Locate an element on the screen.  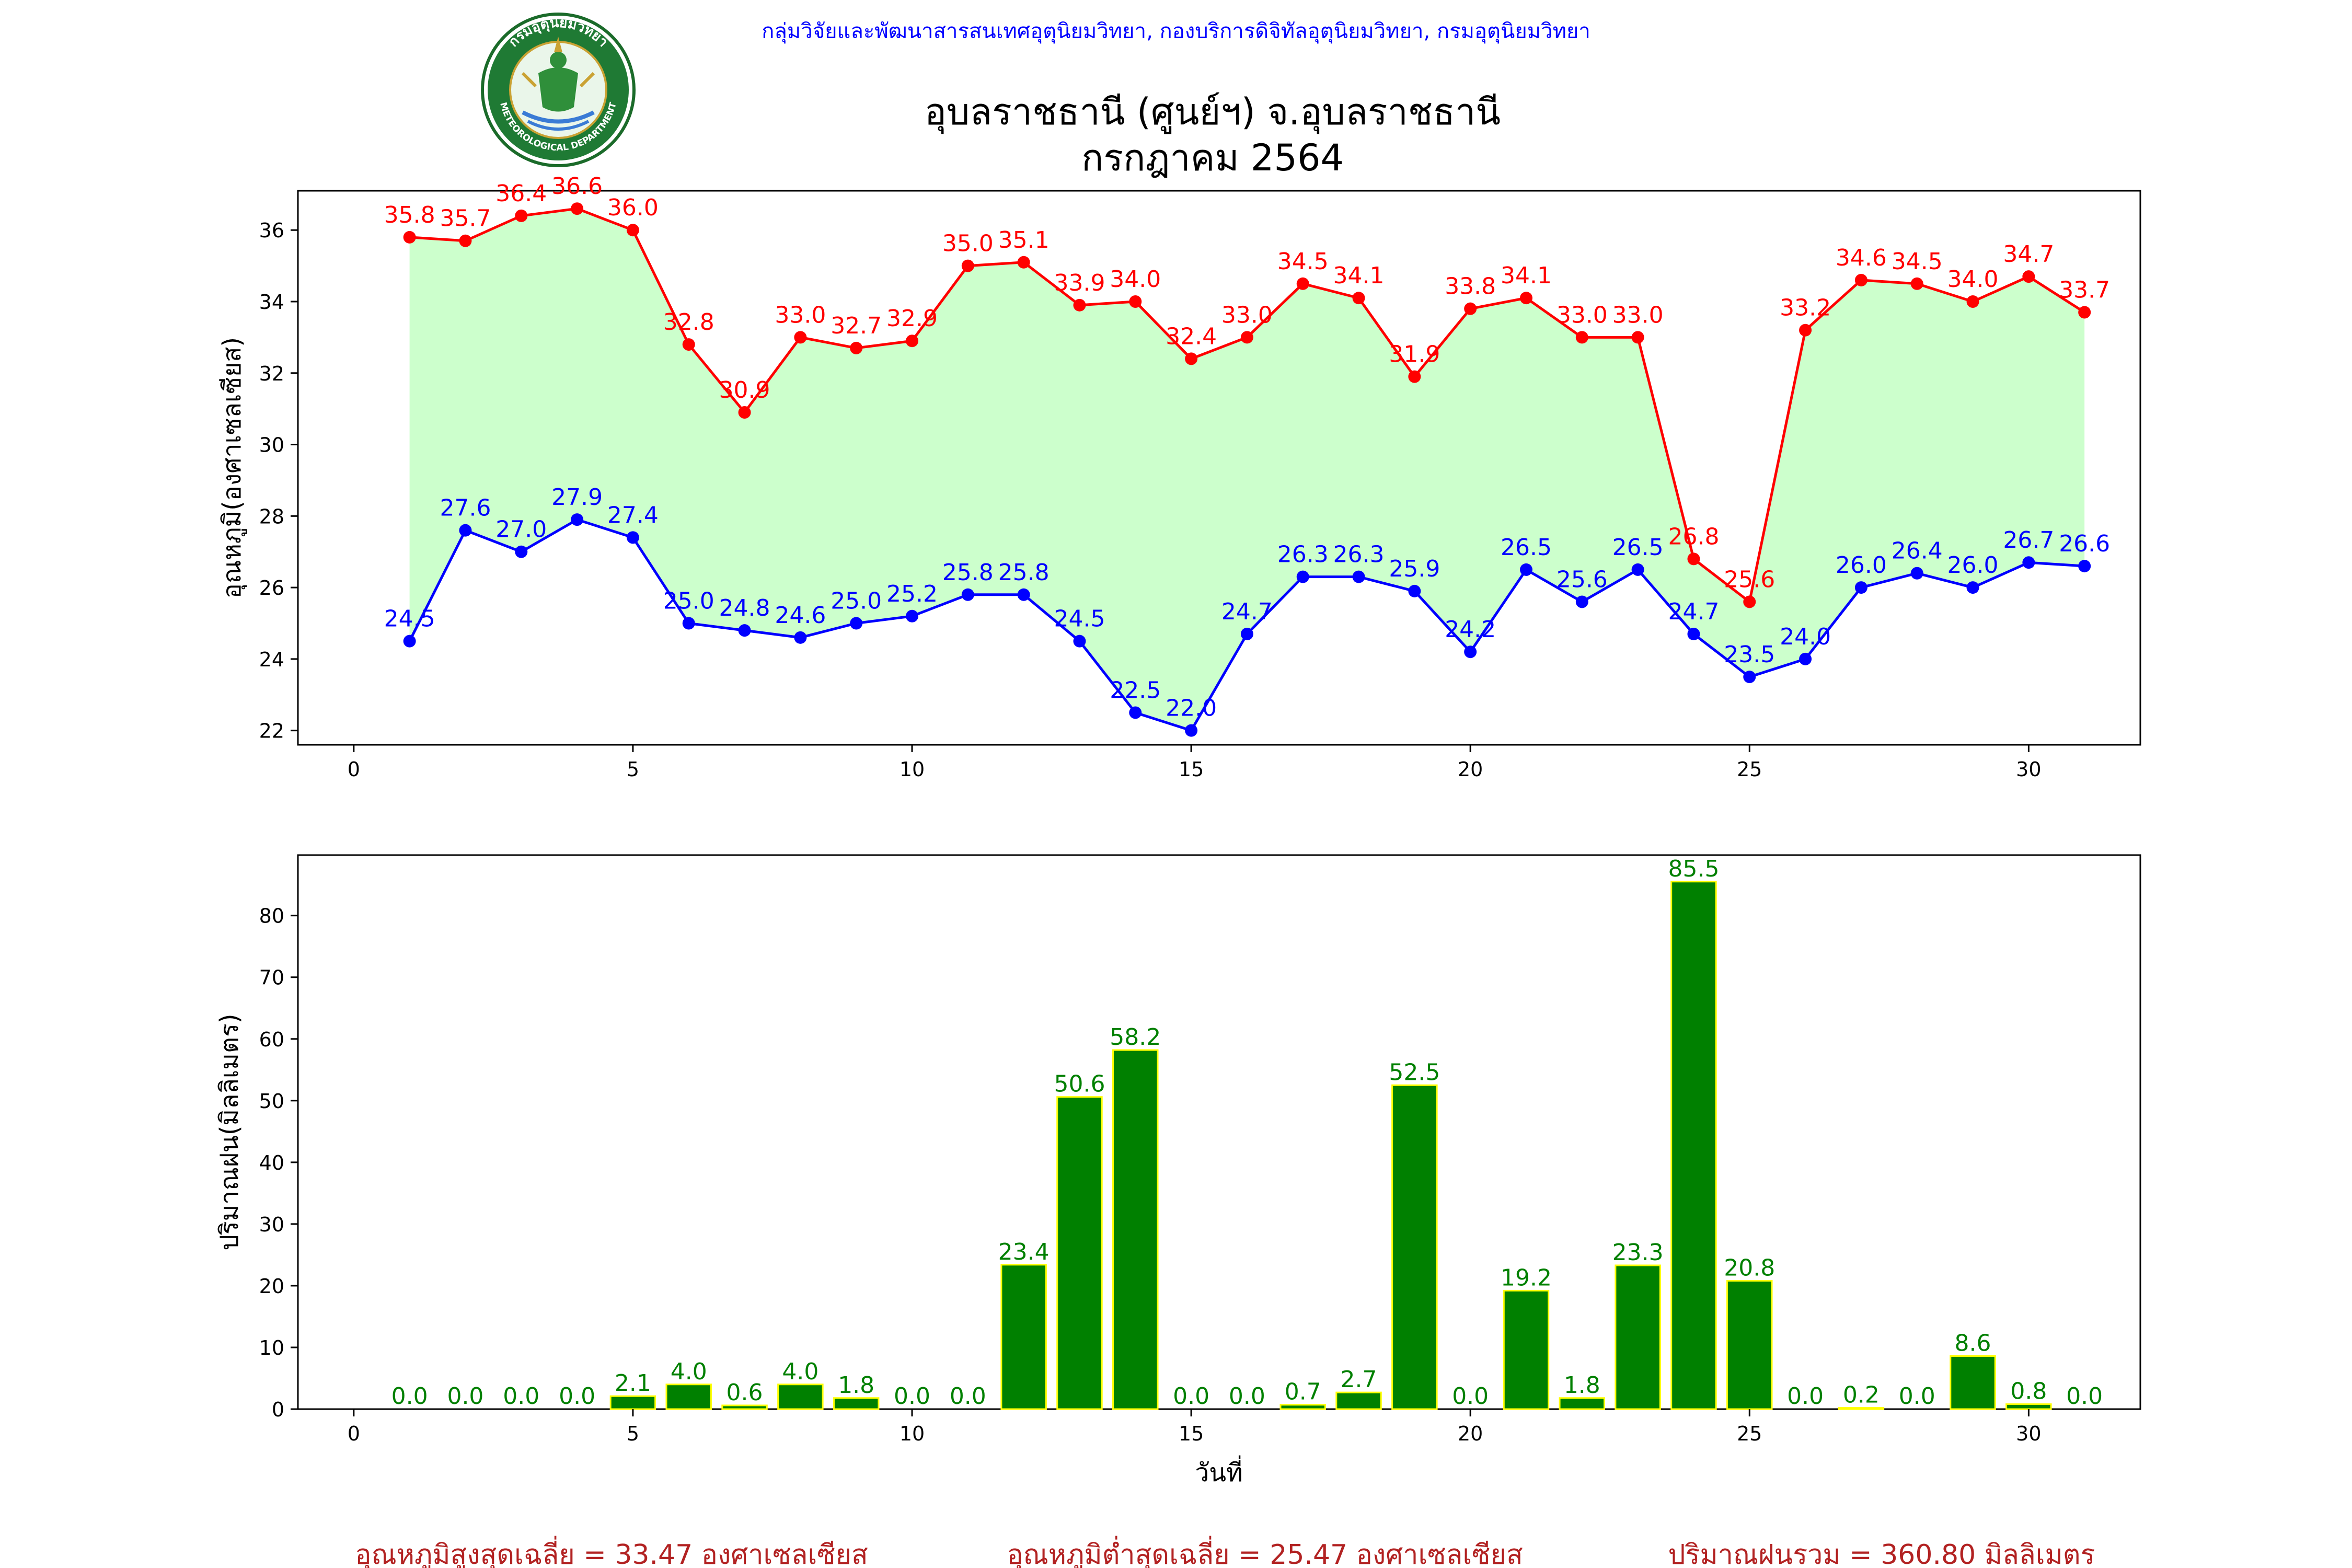
max-temp-label: 35.0 is located at coordinates (968, 243).